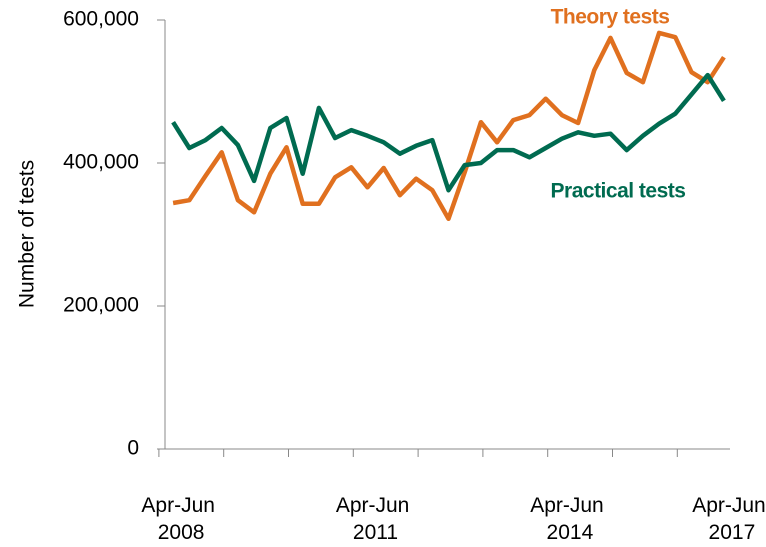 This screenshot has height=547, width=766. Describe the element at coordinates (732, 532) in the screenshot. I see `x-tick-label-line: 2017` at that location.